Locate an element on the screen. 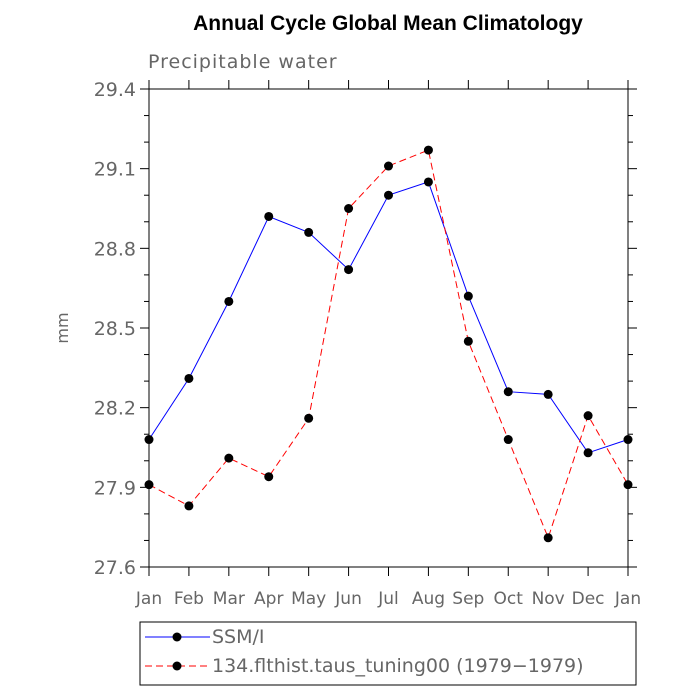 This screenshot has width=700, height=700. legend-entry-ssmi: SSM/I is located at coordinates (205, 637).